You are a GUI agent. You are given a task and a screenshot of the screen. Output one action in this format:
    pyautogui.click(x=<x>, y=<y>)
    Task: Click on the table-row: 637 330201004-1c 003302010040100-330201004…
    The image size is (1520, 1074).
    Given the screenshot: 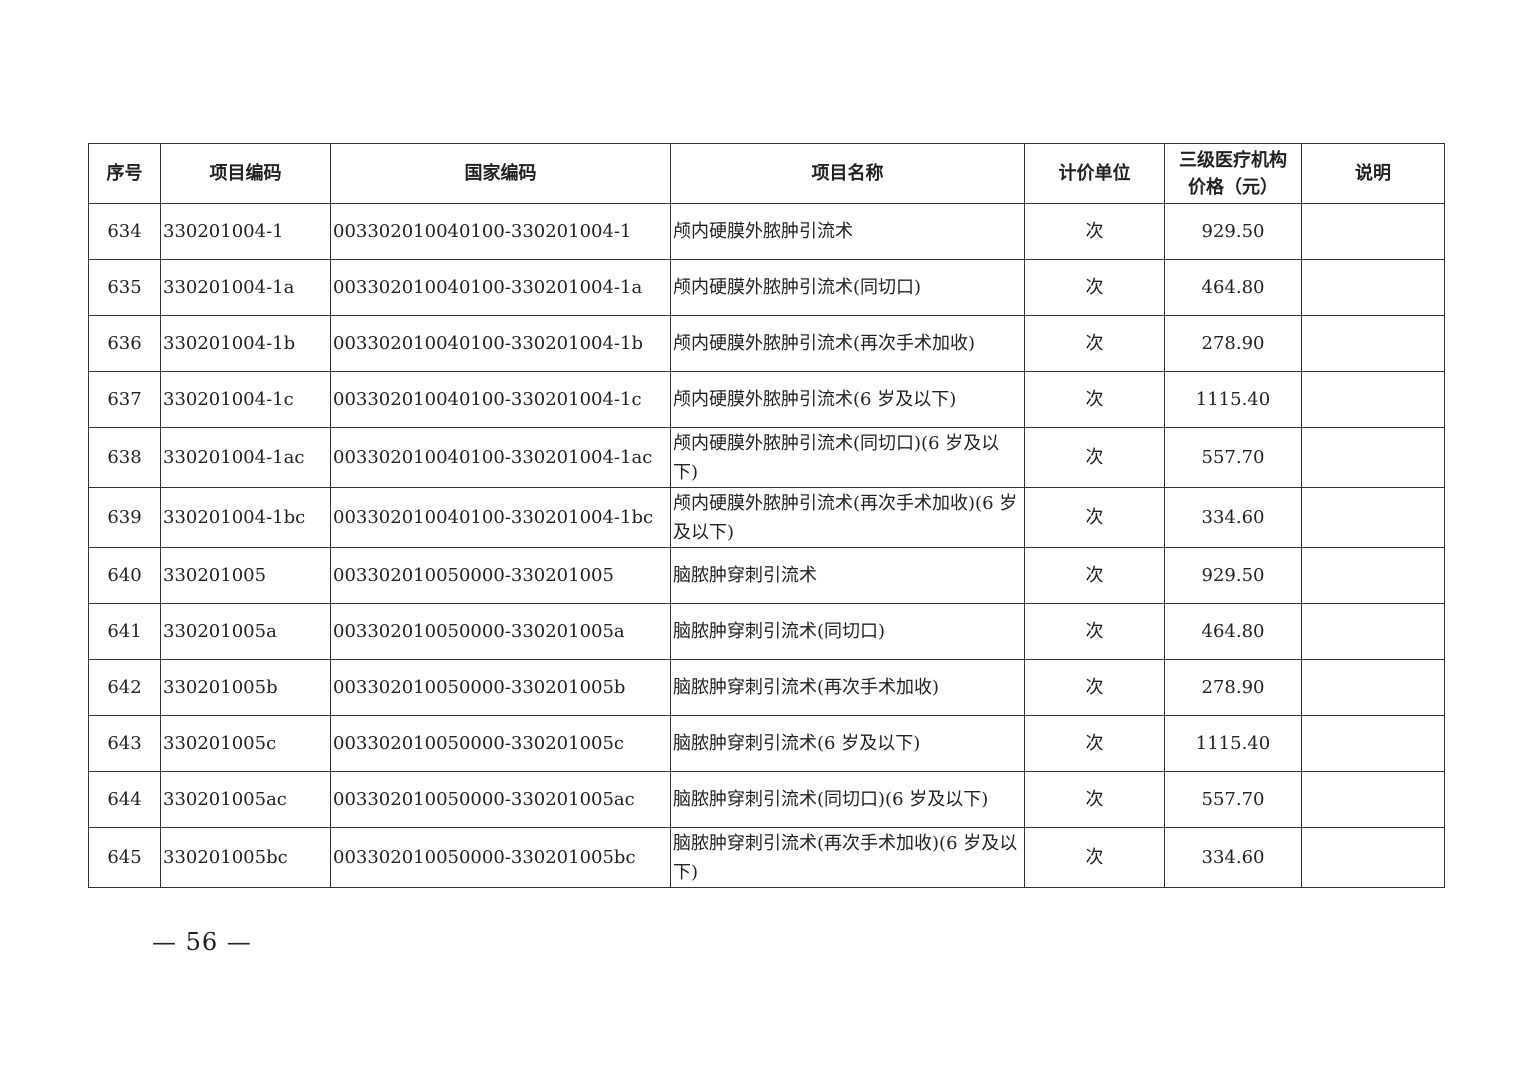 What is the action you would take?
    pyautogui.click(x=766, y=399)
    